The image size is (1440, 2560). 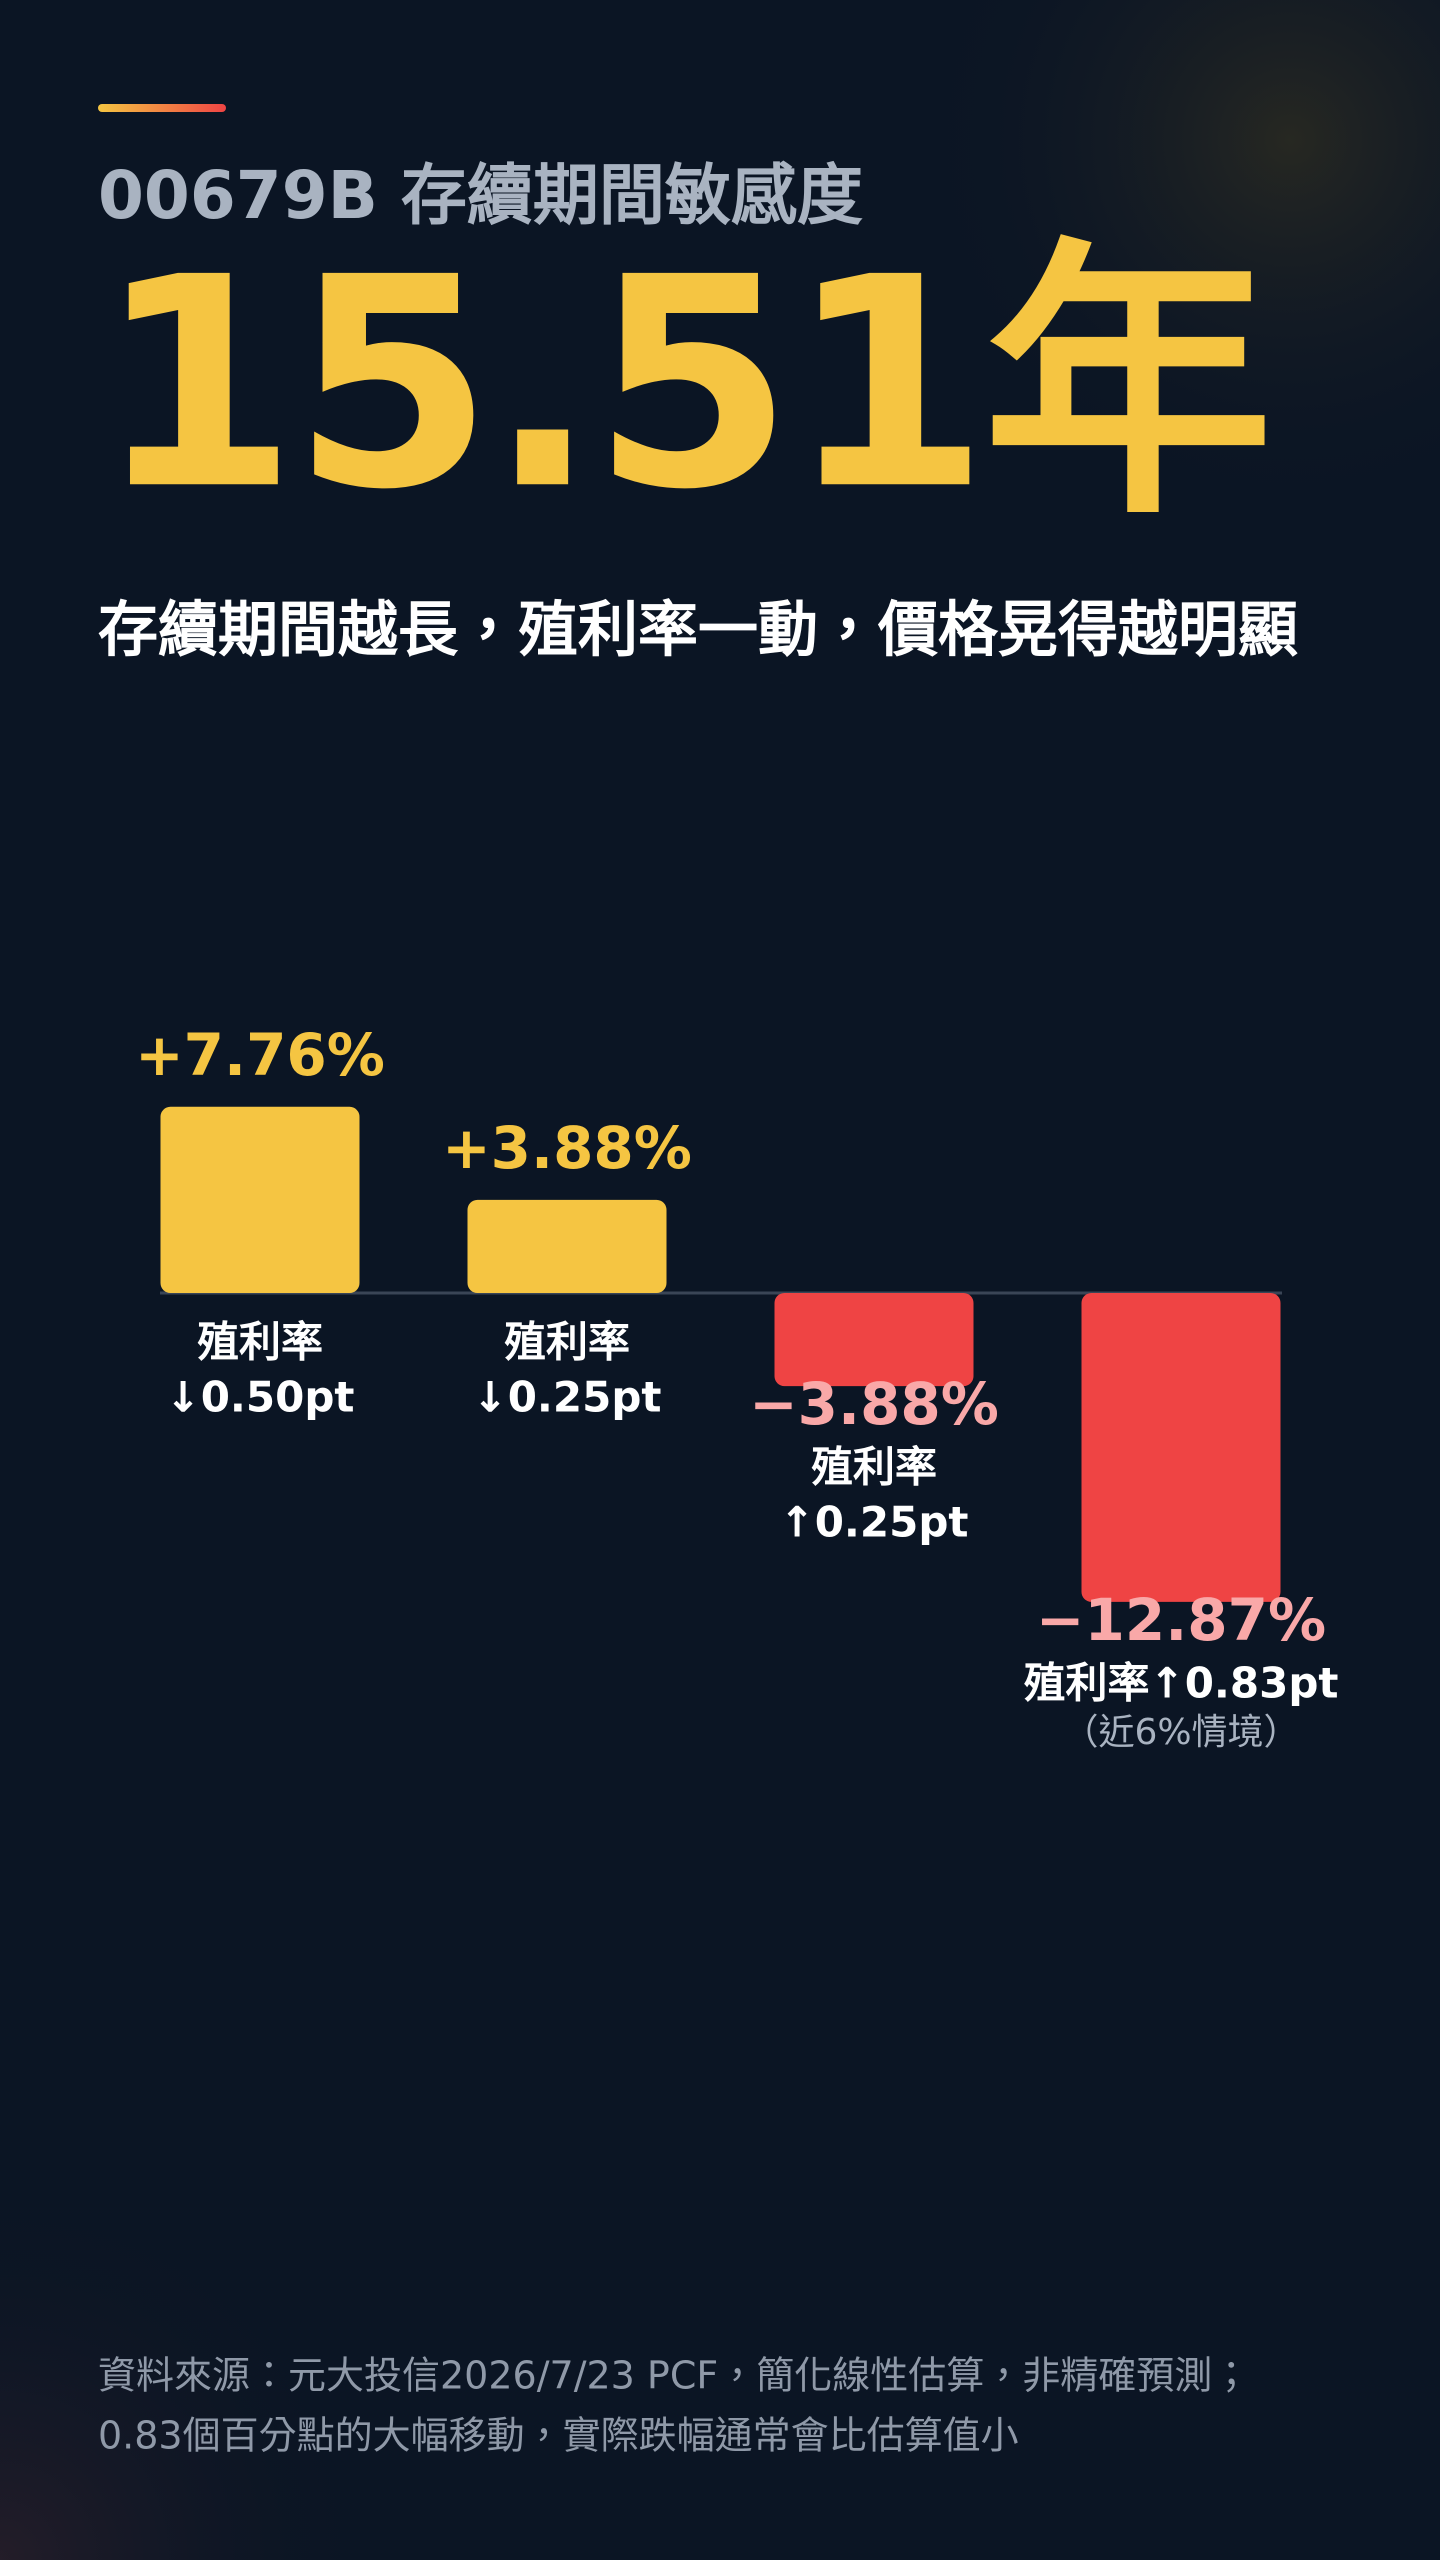 What do you see at coordinates (1181, 1620) in the screenshot?
I see `value-label: −12.87%` at bounding box center [1181, 1620].